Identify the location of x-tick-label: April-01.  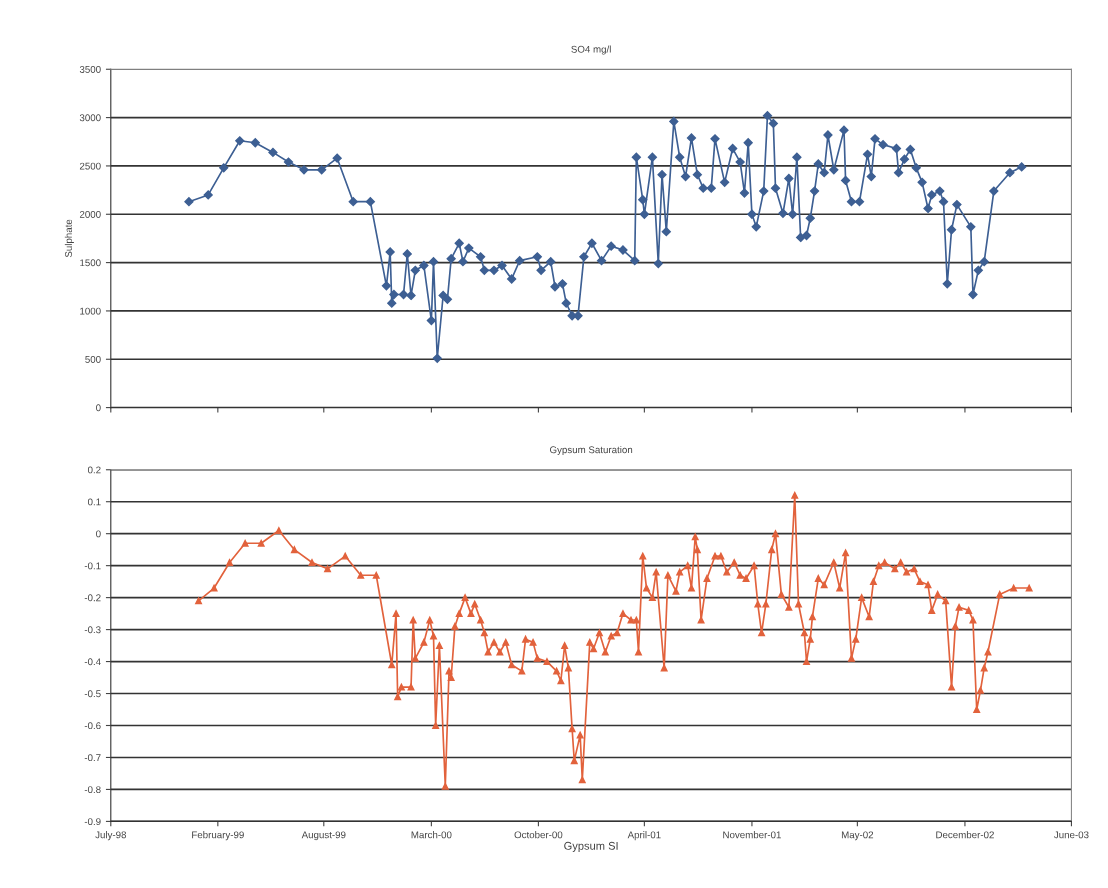
(644, 836).